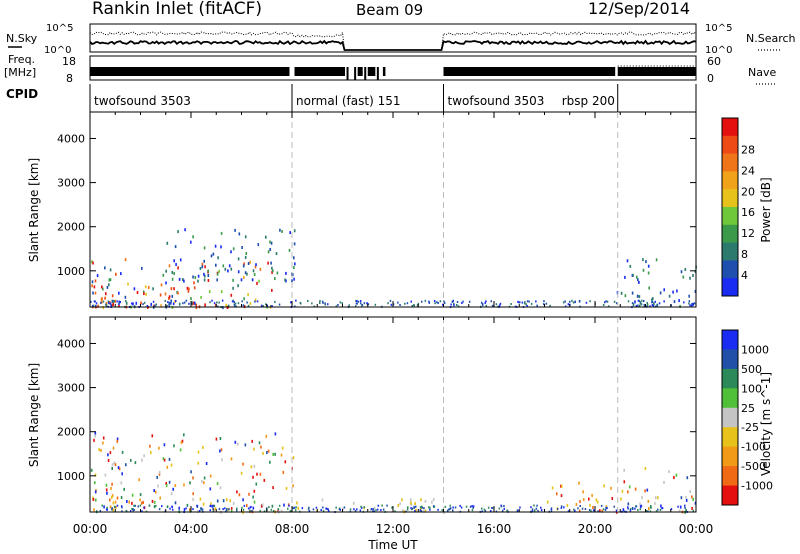  What do you see at coordinates (753, 466) in the screenshot?
I see `colorbar-tick-label: -500` at bounding box center [753, 466].